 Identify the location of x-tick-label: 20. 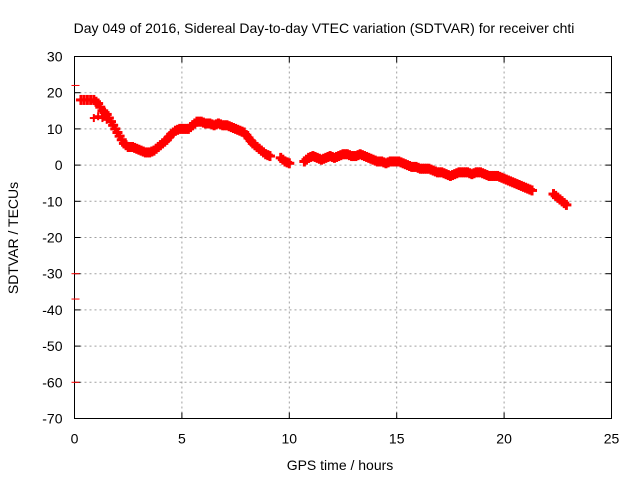
(504, 439).